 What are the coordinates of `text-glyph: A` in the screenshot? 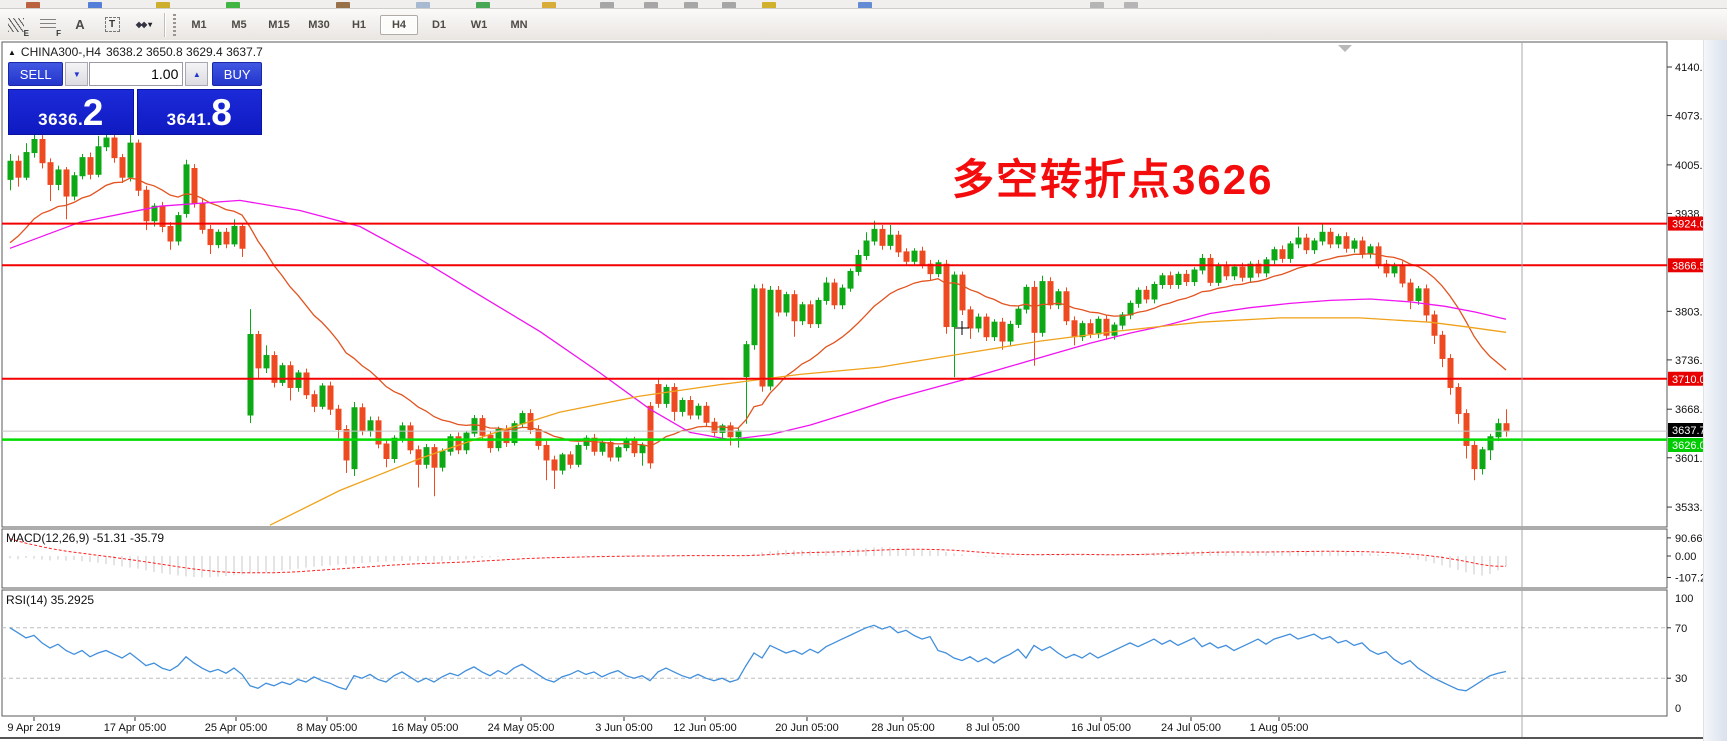 It's located at (80, 24).